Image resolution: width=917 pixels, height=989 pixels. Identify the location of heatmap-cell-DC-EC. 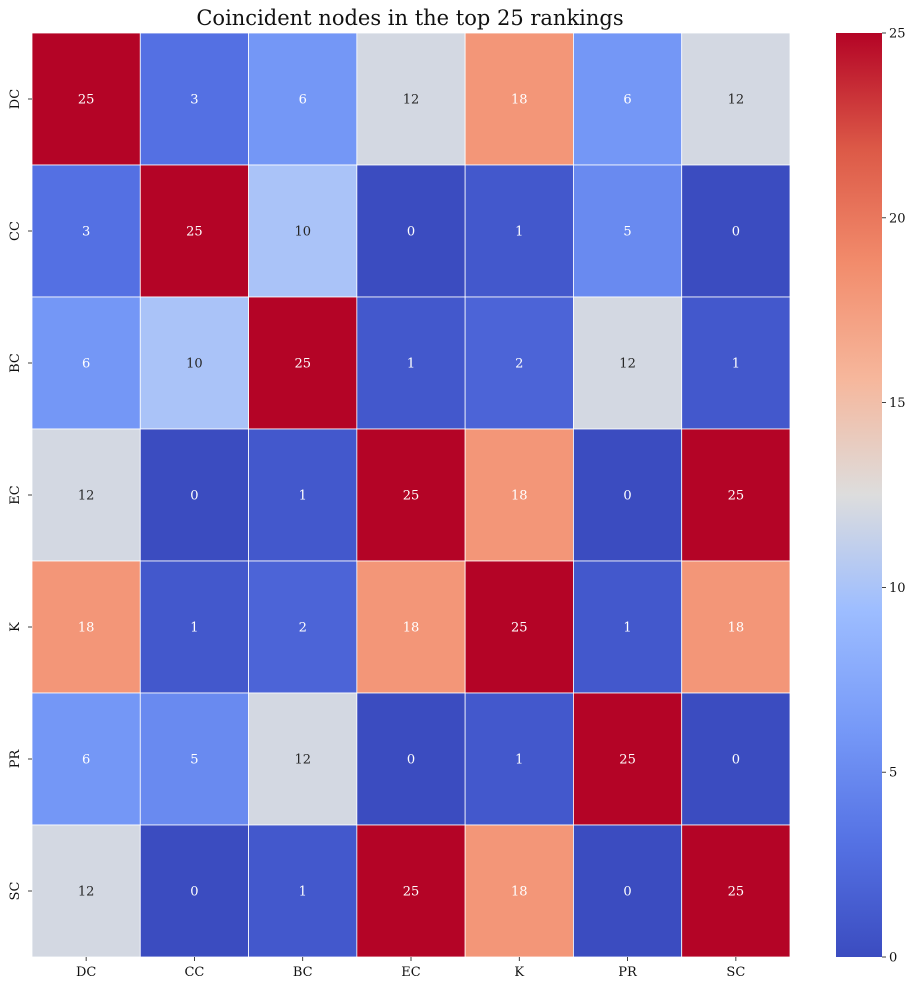
(411, 99).